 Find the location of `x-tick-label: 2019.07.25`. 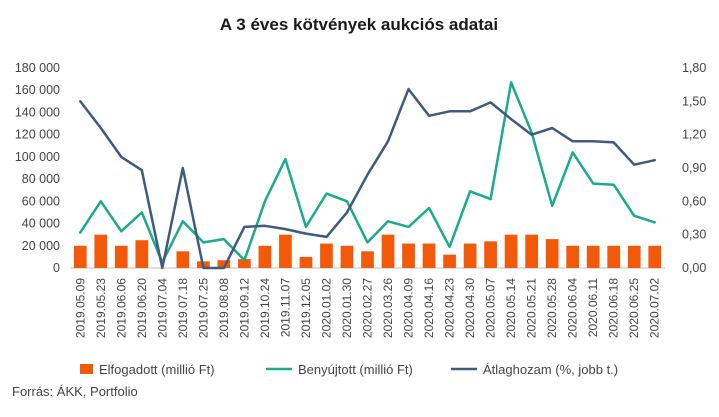

x-tick-label: 2019.07.25 is located at coordinates (203, 308).